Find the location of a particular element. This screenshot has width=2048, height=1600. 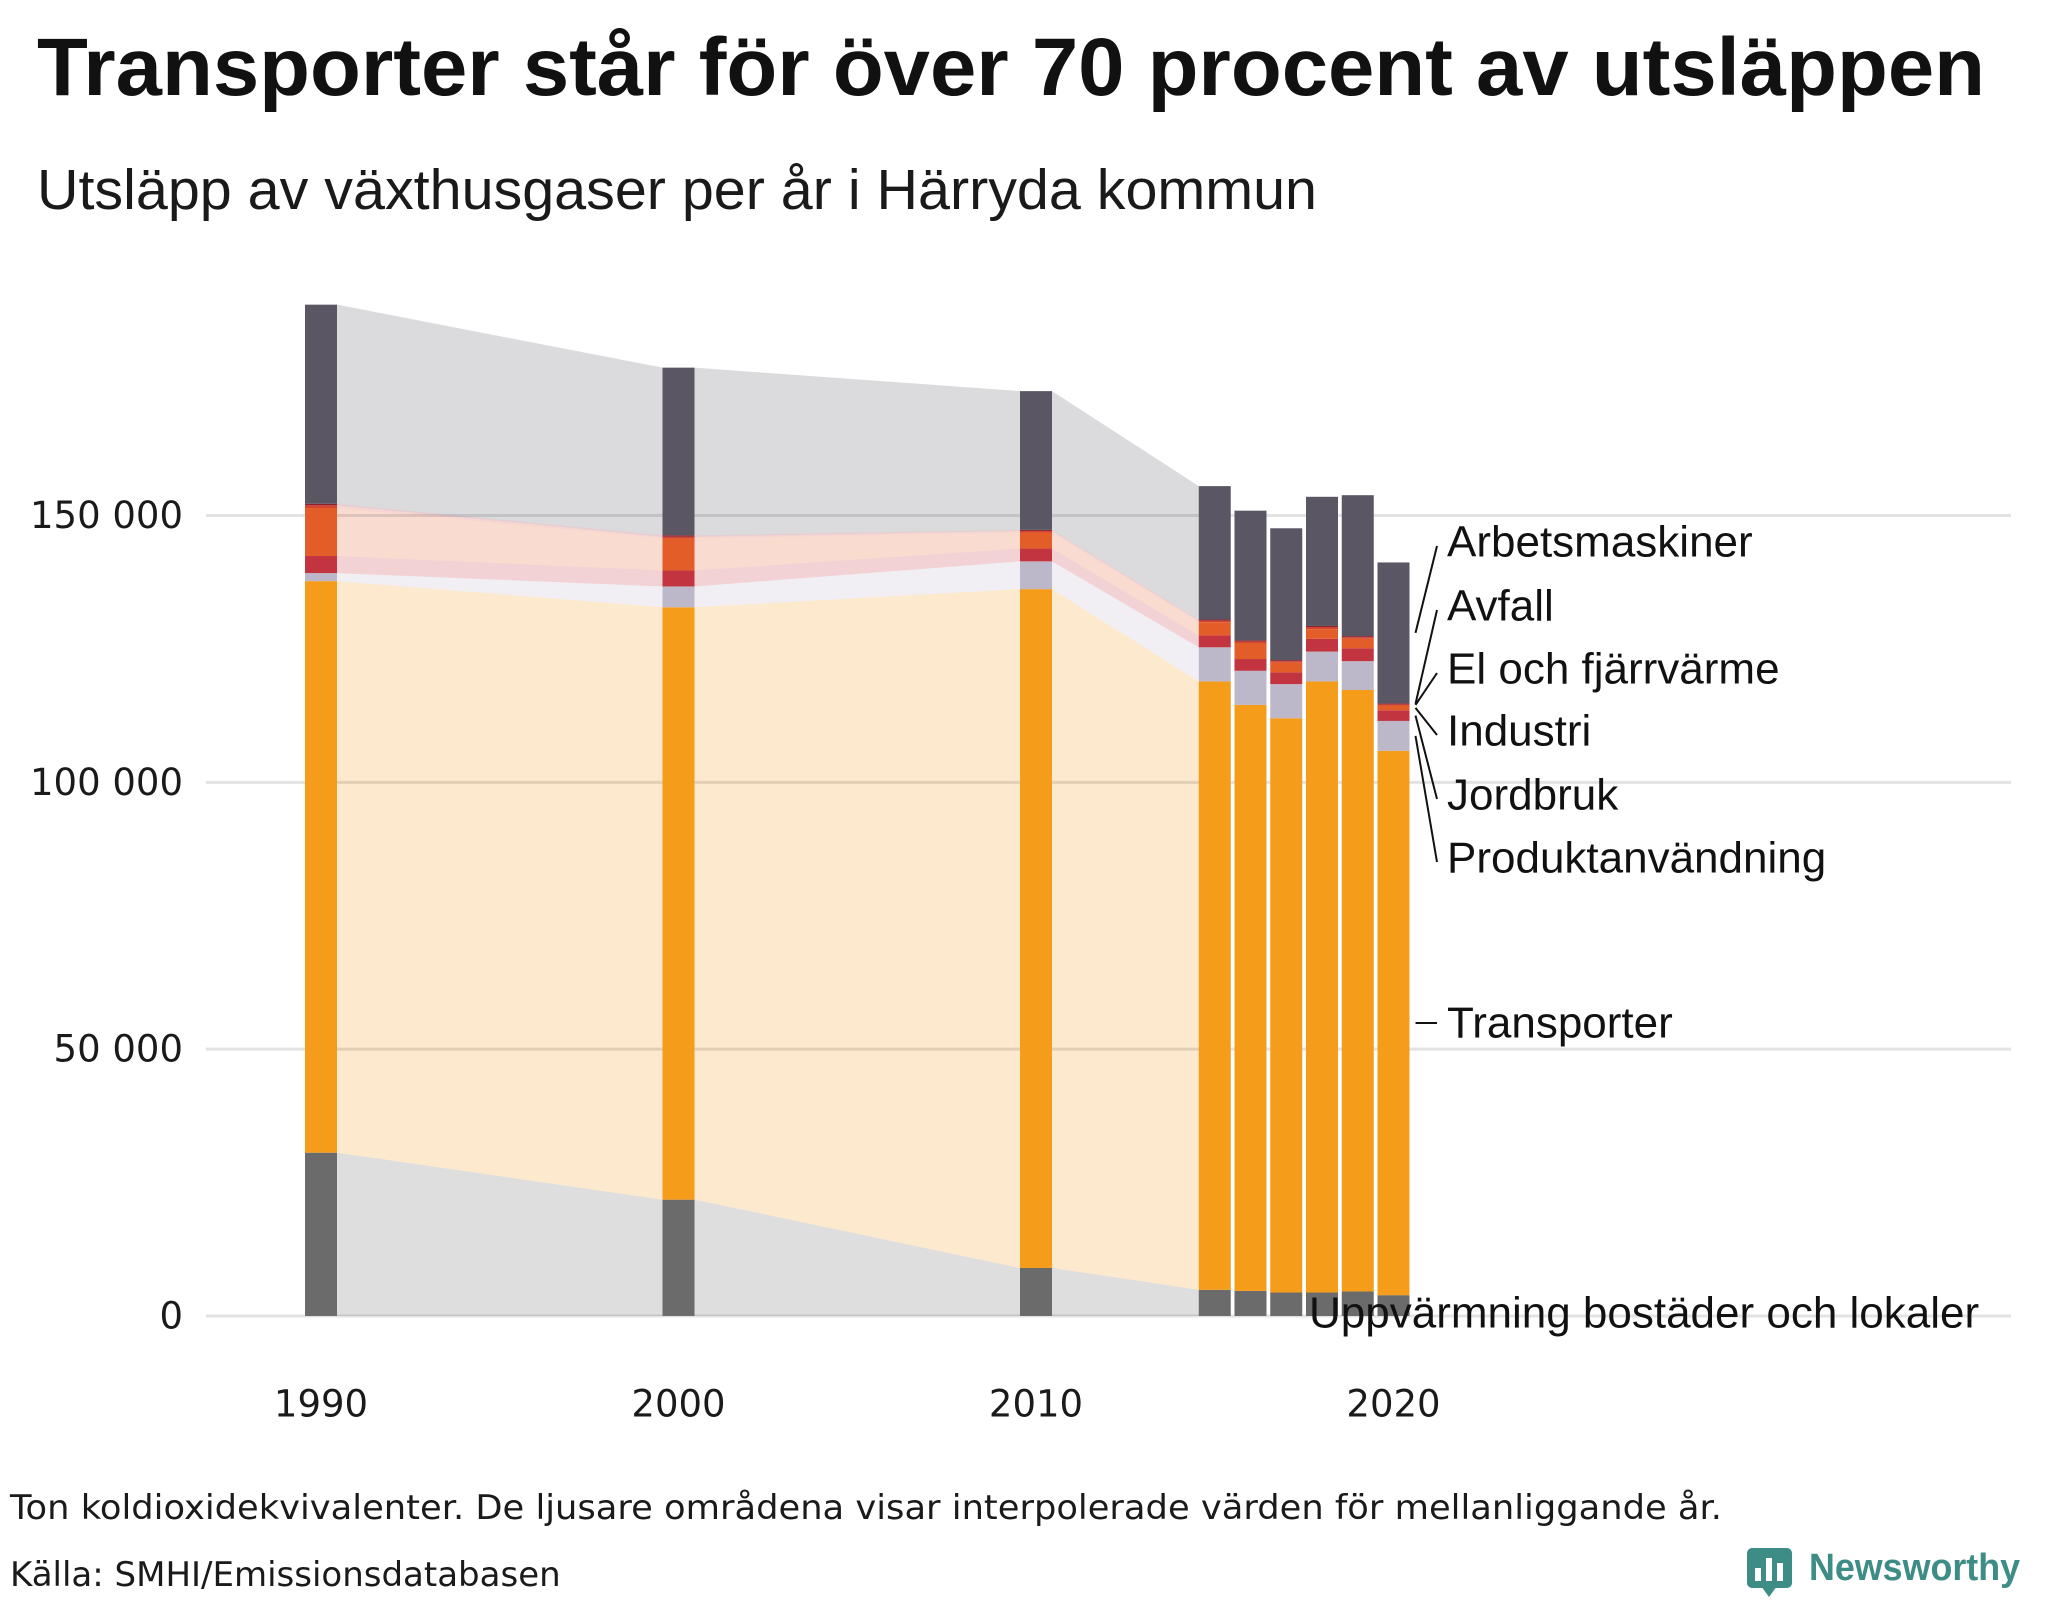

bar-produktanvandning-1990 is located at coordinates (321, 577).